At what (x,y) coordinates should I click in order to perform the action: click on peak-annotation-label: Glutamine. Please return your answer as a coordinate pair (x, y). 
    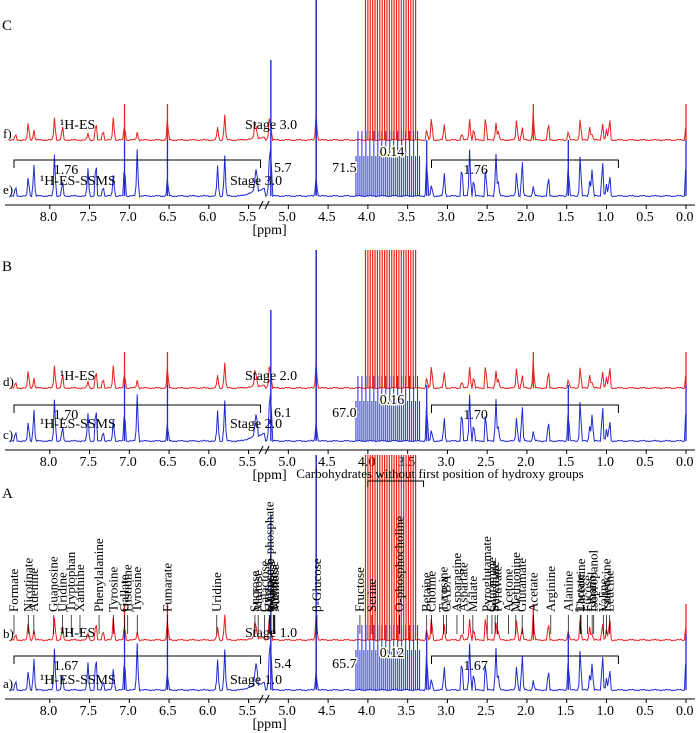
    Looking at the image, I should click on (491, 584).